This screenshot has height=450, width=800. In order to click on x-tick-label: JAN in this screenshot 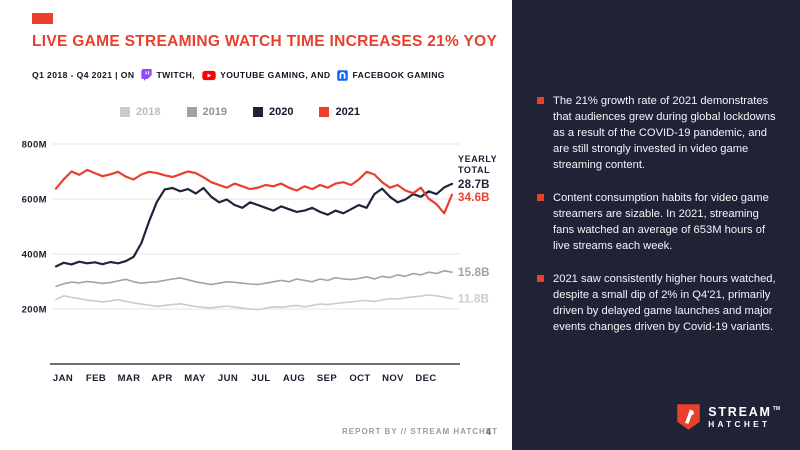, I will do `click(63, 378)`.